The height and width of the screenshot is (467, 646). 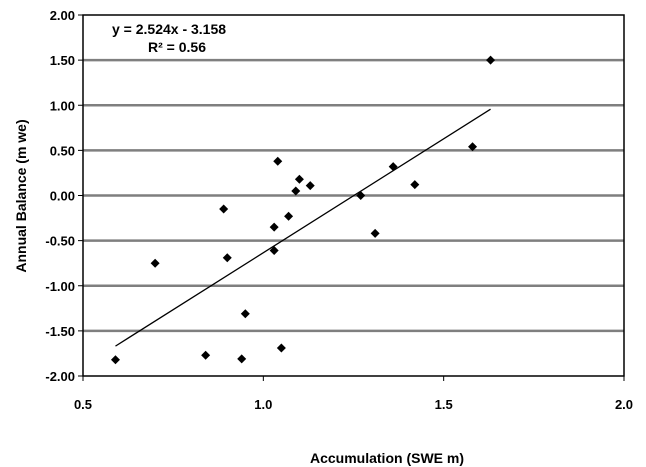 What do you see at coordinates (60, 241) in the screenshot?
I see `y-tick-label: -0.50` at bounding box center [60, 241].